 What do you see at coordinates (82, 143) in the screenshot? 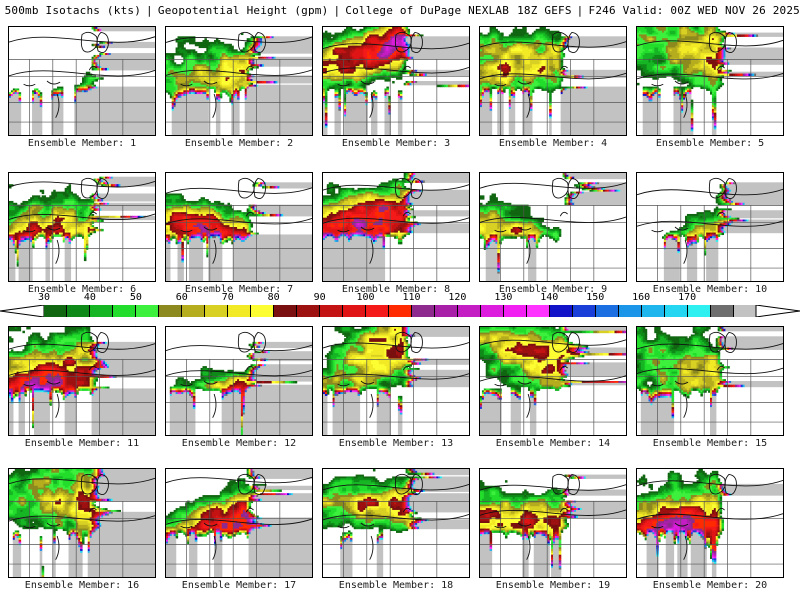
I see `panel-label-1: Ensemble Member: 1` at bounding box center [82, 143].